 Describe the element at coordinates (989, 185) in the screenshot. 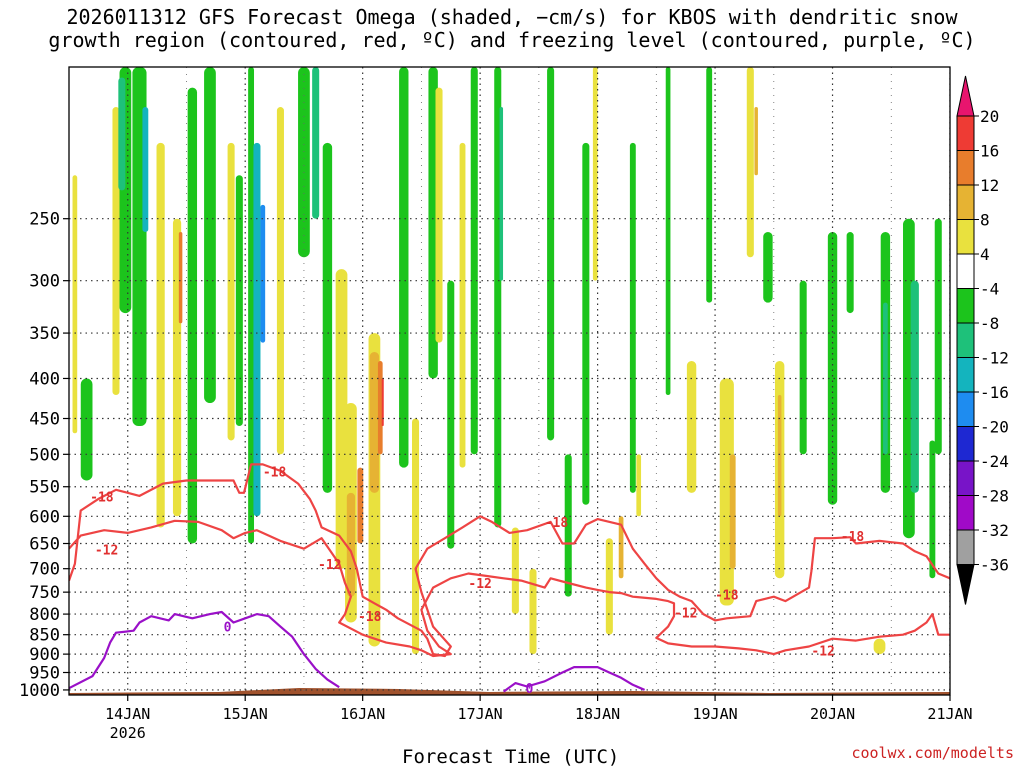

I see `colorbar-label-2: 12` at that location.